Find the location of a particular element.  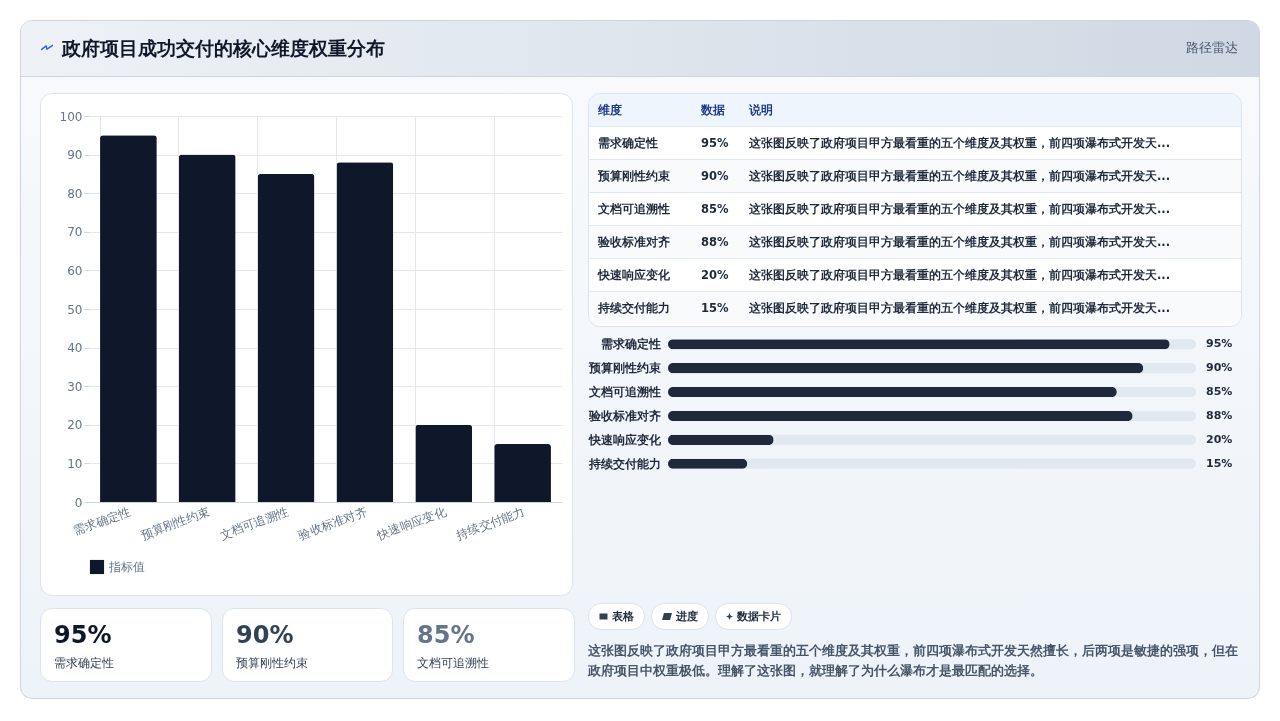

x-tick-label: 持续交付能力 is located at coordinates (490, 523).